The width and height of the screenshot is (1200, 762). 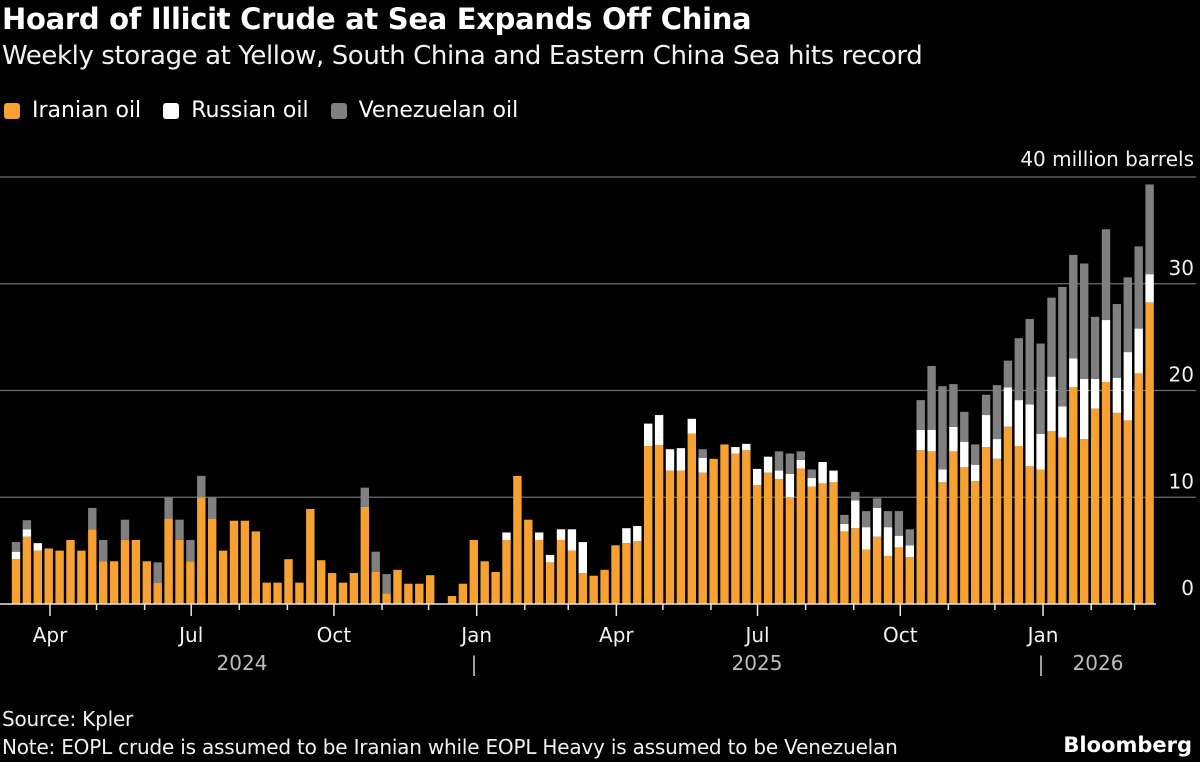 I want to click on legend-label-russian: Russian oil, so click(x=250, y=110).